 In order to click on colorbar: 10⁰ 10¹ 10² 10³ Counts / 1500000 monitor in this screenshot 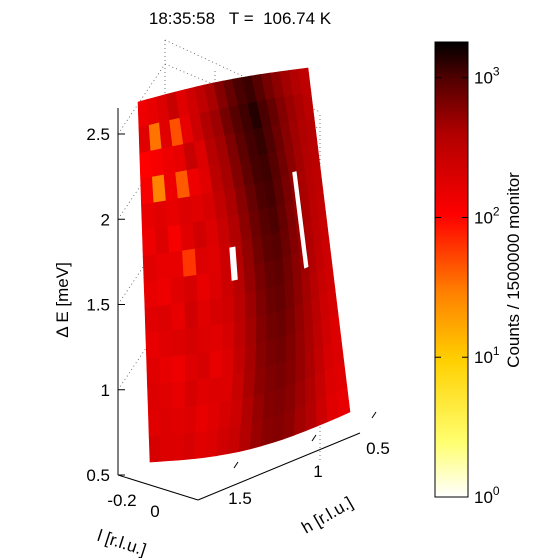, I will do `click(478, 274)`.